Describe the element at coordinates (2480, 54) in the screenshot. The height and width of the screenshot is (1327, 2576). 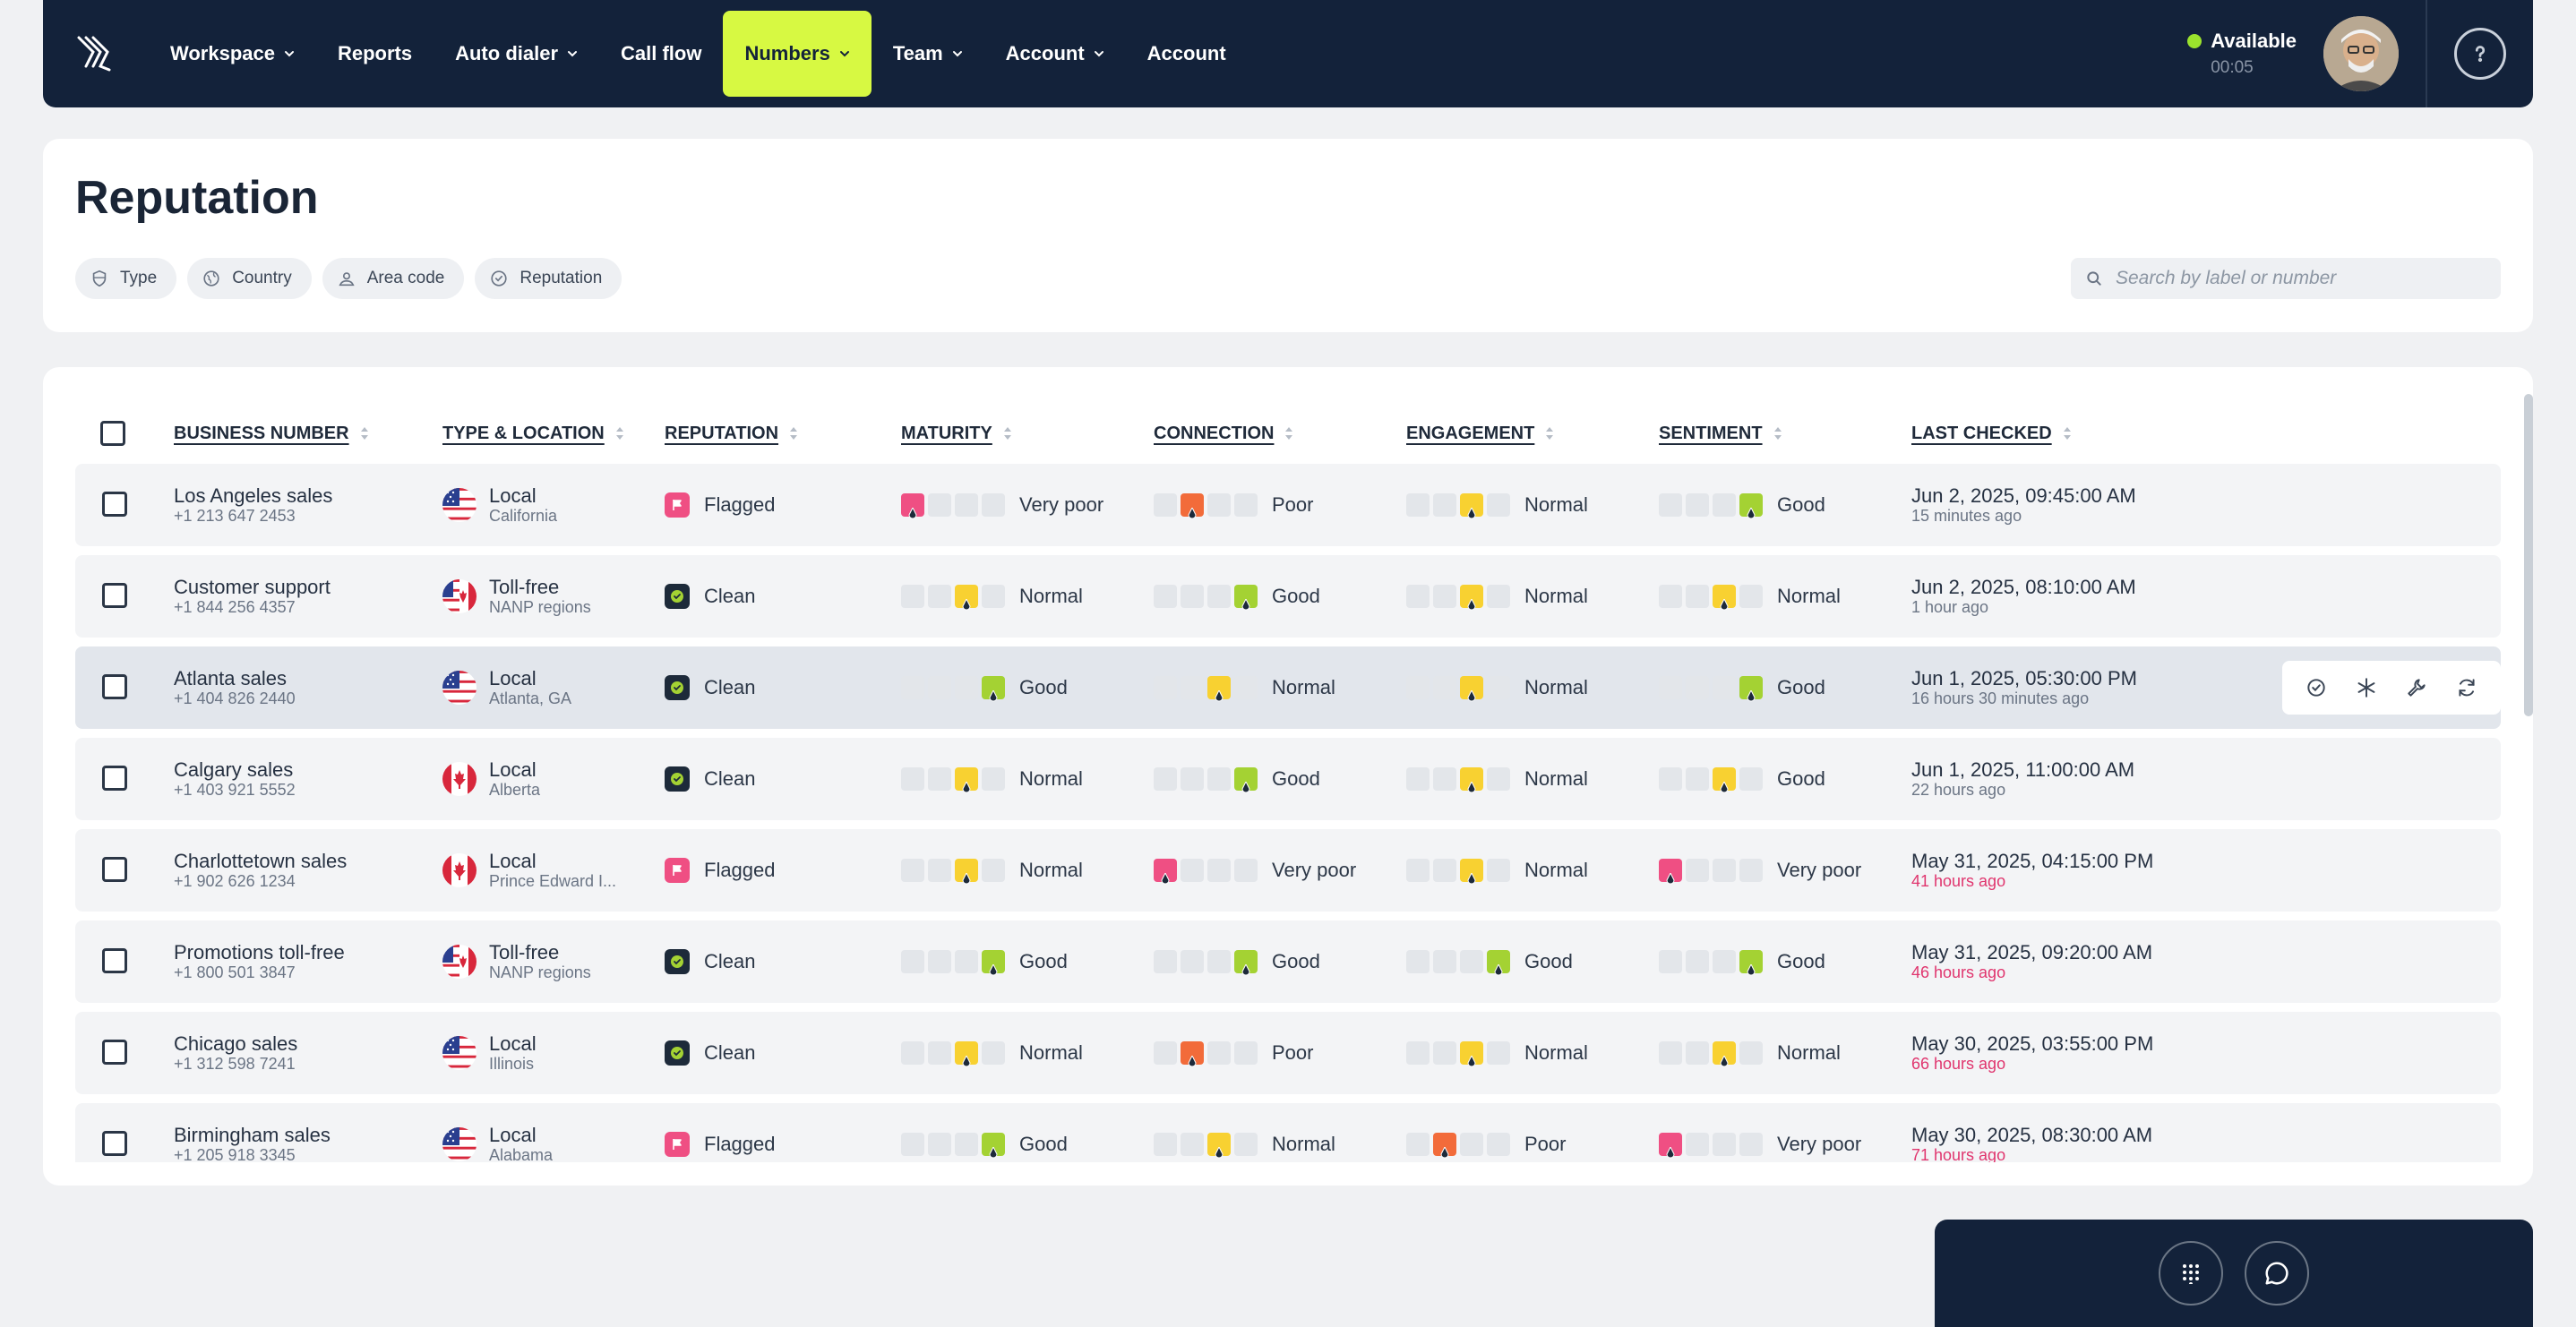
I see `help-icon` at that location.